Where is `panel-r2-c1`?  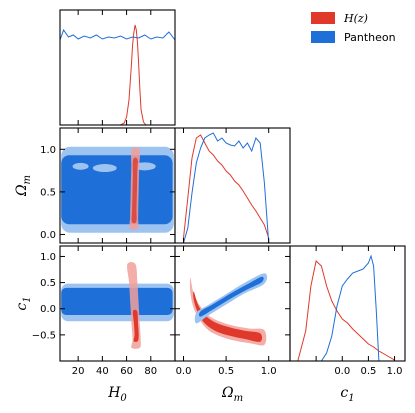 panel-r2-c1 is located at coordinates (232, 303).